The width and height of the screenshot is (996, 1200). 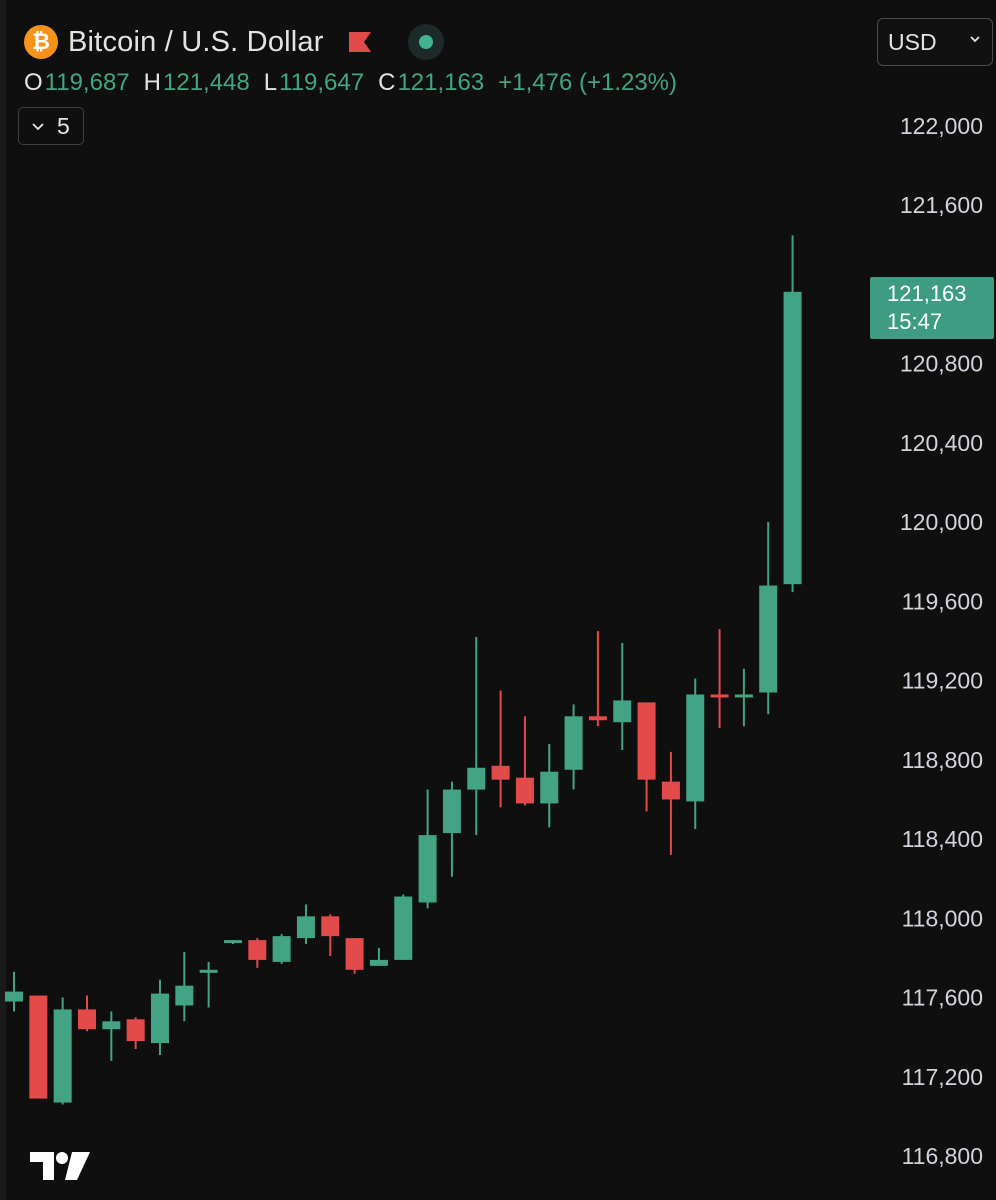 What do you see at coordinates (941, 522) in the screenshot?
I see `y-tick-label: 120,000` at bounding box center [941, 522].